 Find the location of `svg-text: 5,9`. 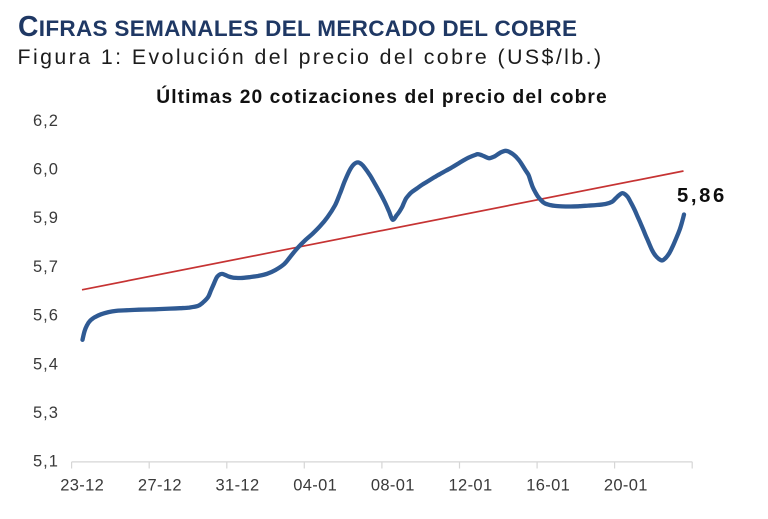

svg-text: 5,9 is located at coordinates (46, 218).